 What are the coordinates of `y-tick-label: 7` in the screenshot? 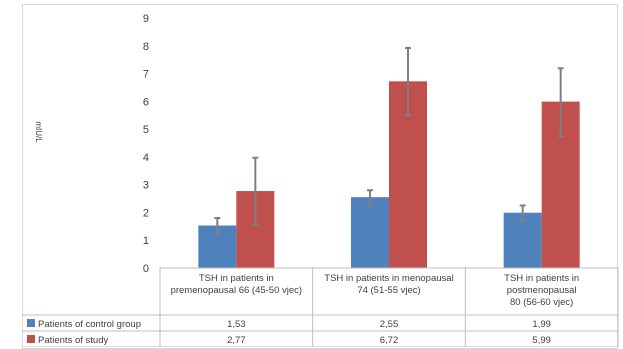 It's located at (146, 75).